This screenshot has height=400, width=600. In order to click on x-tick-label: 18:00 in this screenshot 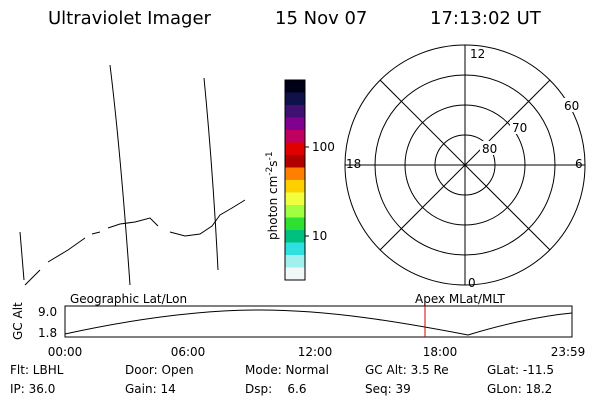, I will do `click(440, 352)`.